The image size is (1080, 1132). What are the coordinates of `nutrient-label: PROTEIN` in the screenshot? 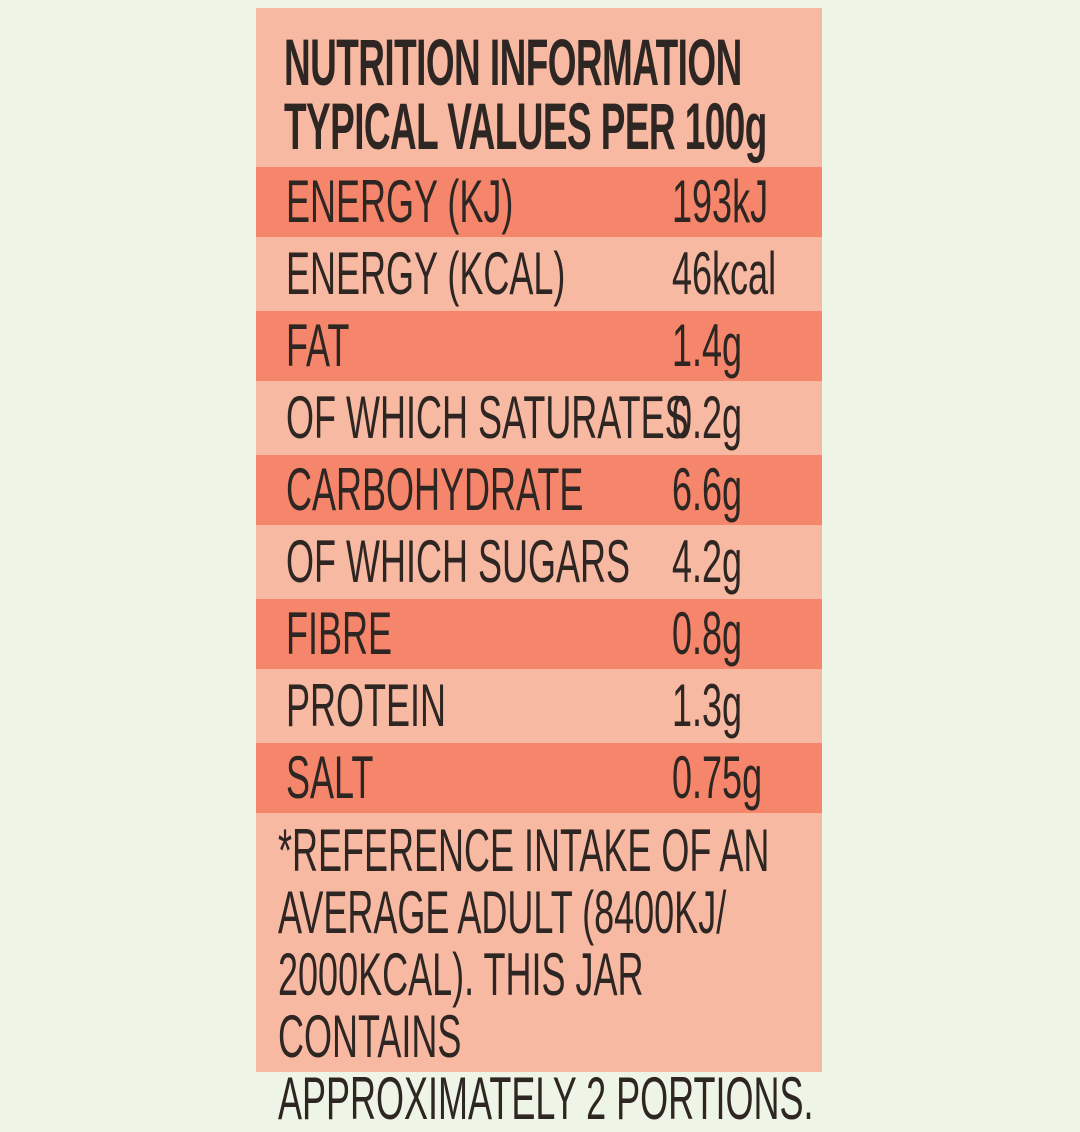 It's located at (366, 705).